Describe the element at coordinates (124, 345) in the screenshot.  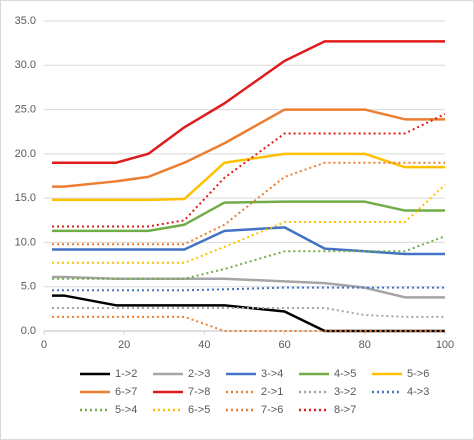
I see `x-tick-label: 20` at that location.